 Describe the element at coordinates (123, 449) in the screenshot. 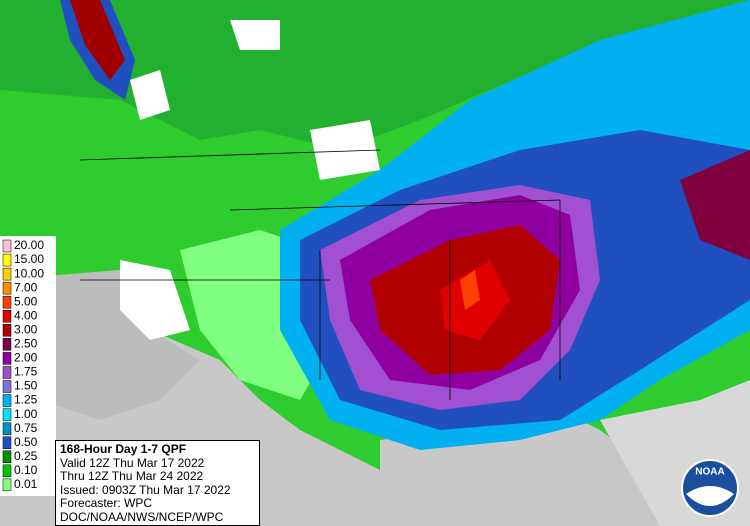

I see `info-title: 168-Hour Day 1-7 QPF` at that location.